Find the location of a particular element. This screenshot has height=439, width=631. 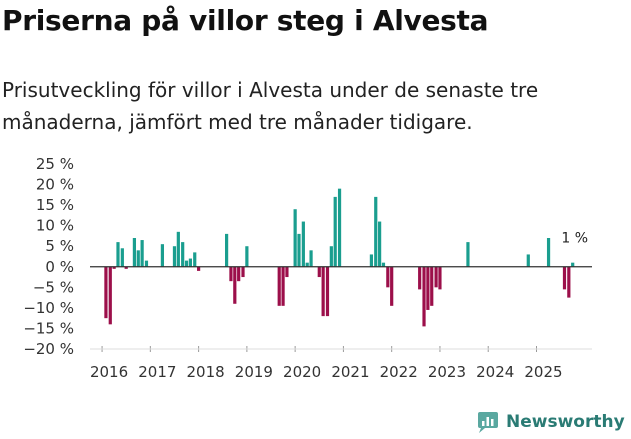

x-tick-label: 2021 is located at coordinates (350, 372).